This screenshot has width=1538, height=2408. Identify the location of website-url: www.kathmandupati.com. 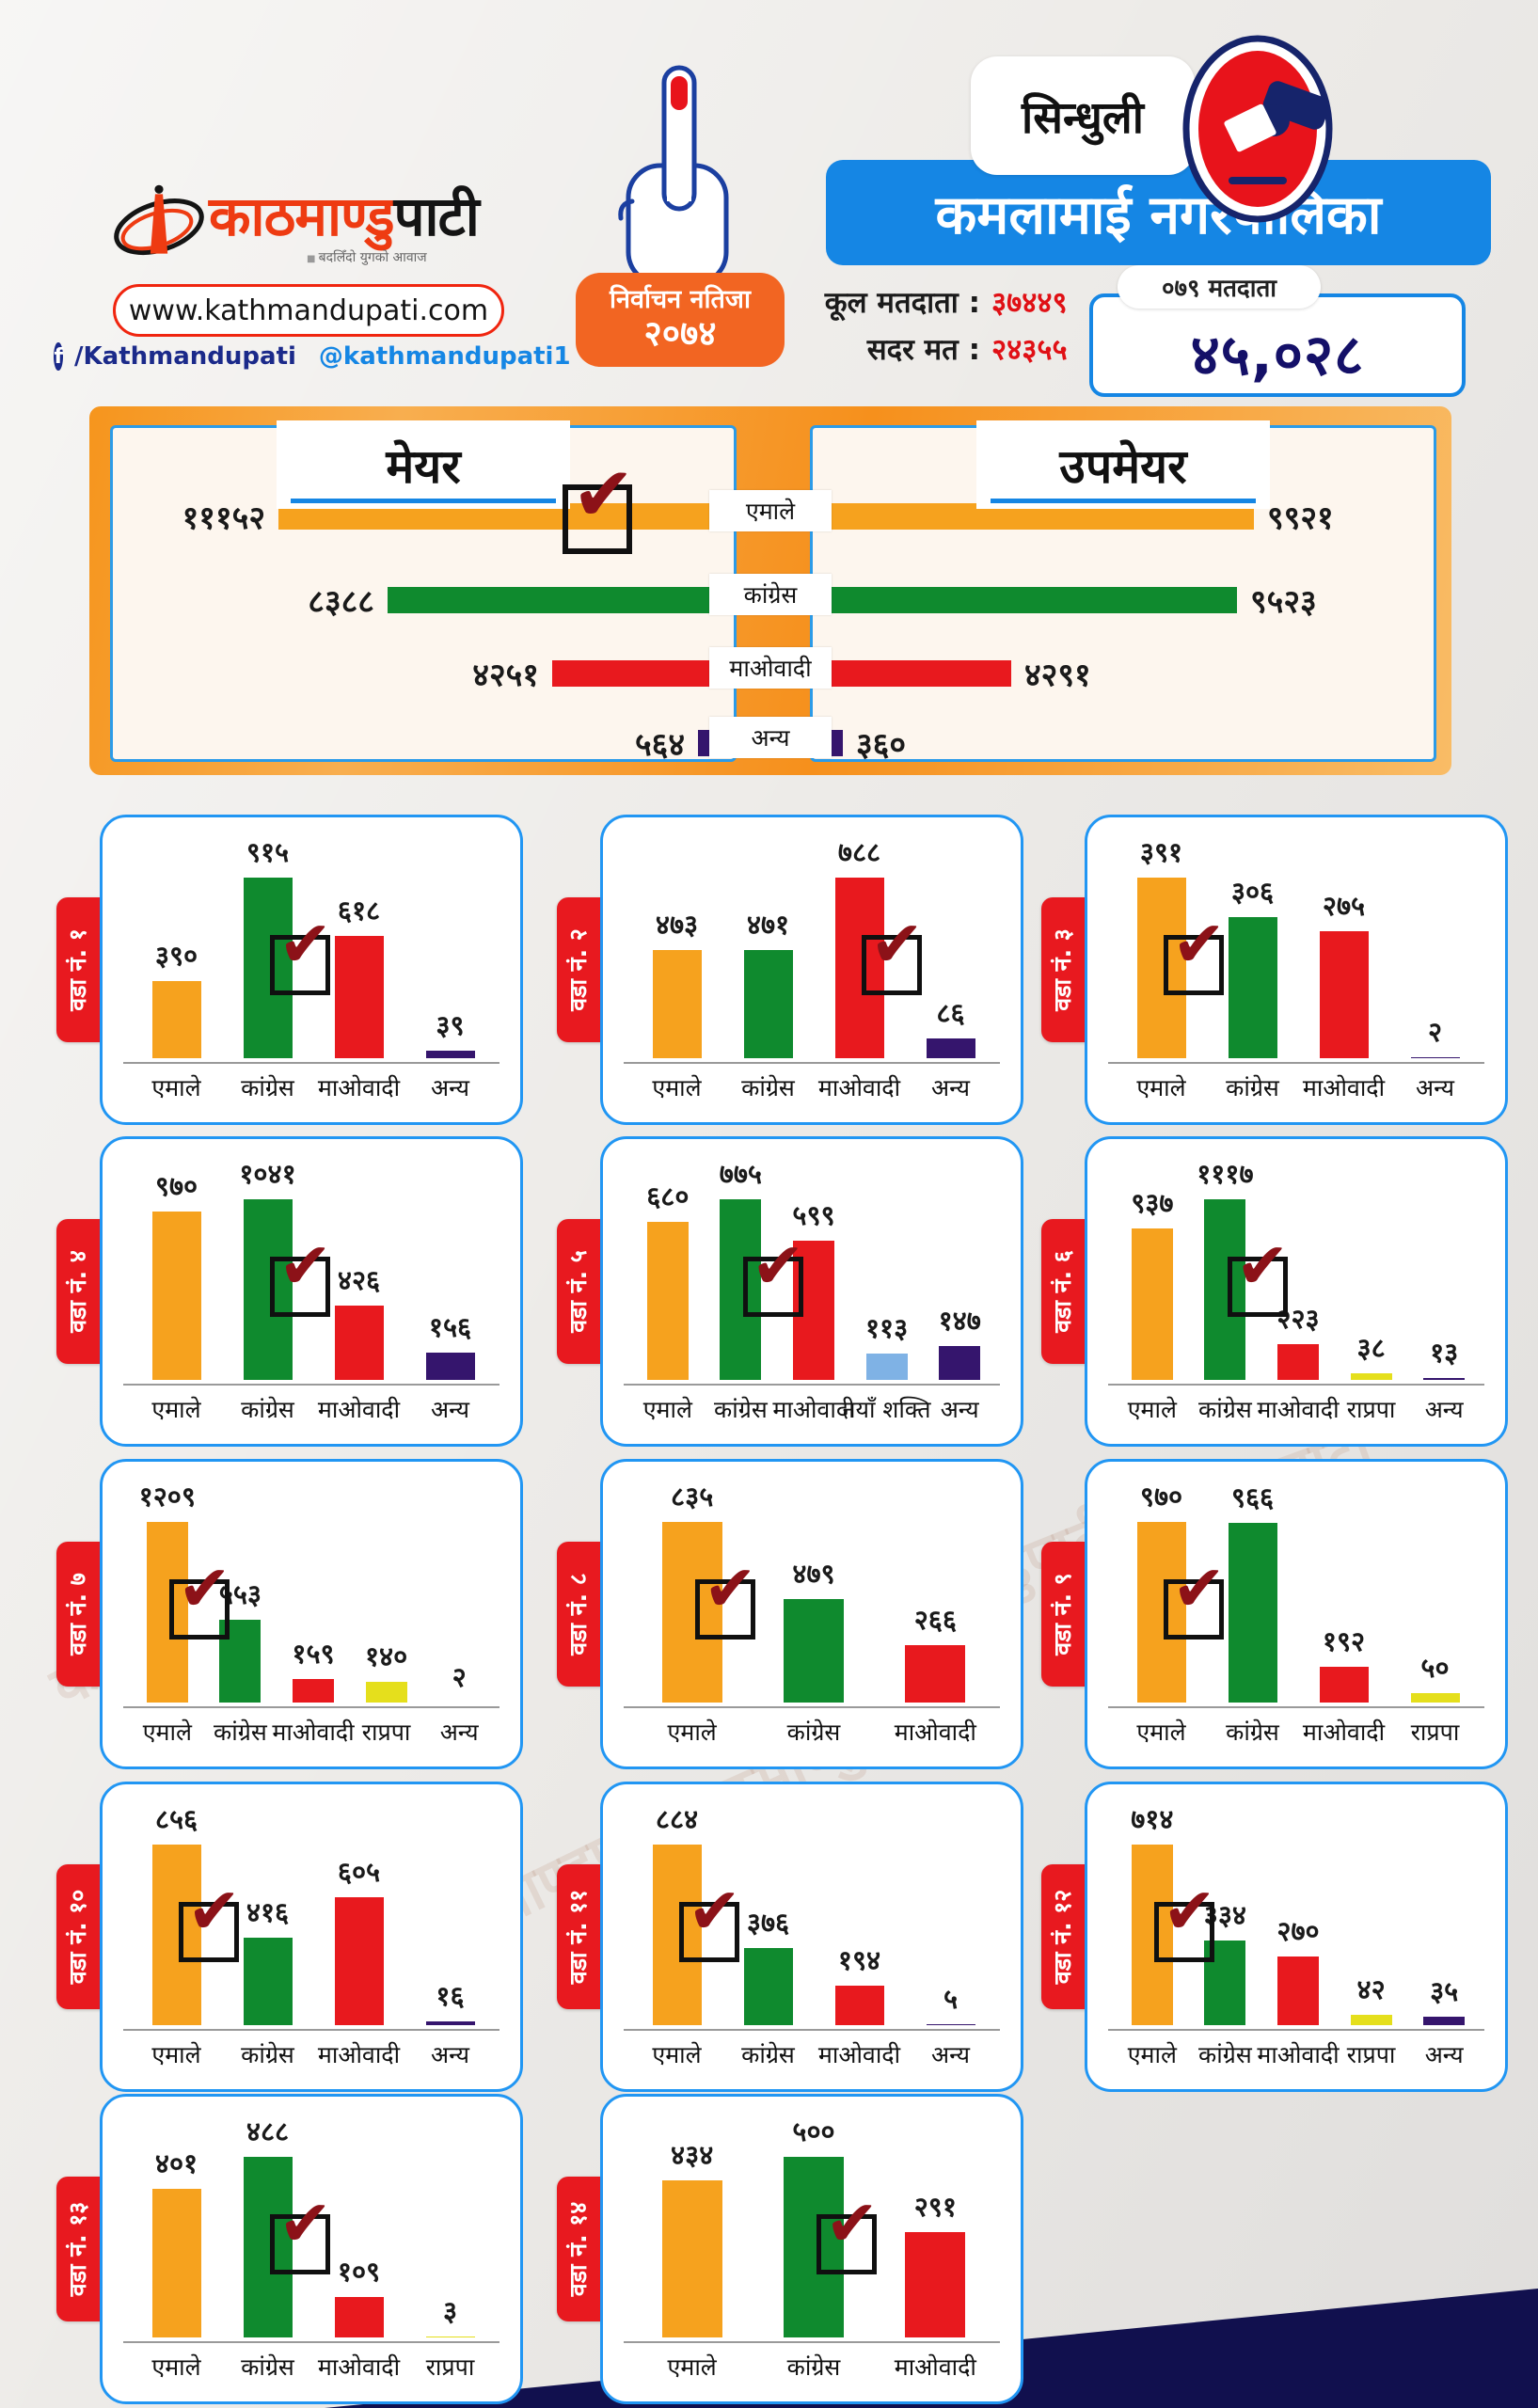
(309, 310).